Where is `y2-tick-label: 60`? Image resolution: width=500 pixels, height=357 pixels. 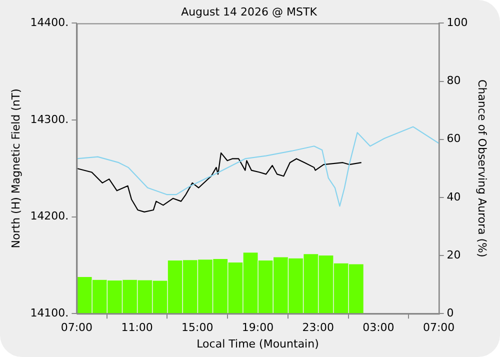 y2-tick-label: 60 is located at coordinates (453, 139).